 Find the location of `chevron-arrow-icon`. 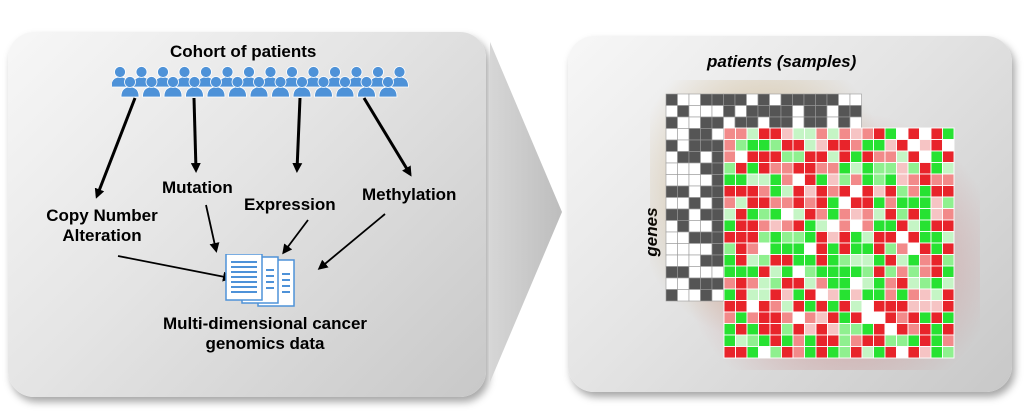

chevron-arrow-icon is located at coordinates (526, 212).